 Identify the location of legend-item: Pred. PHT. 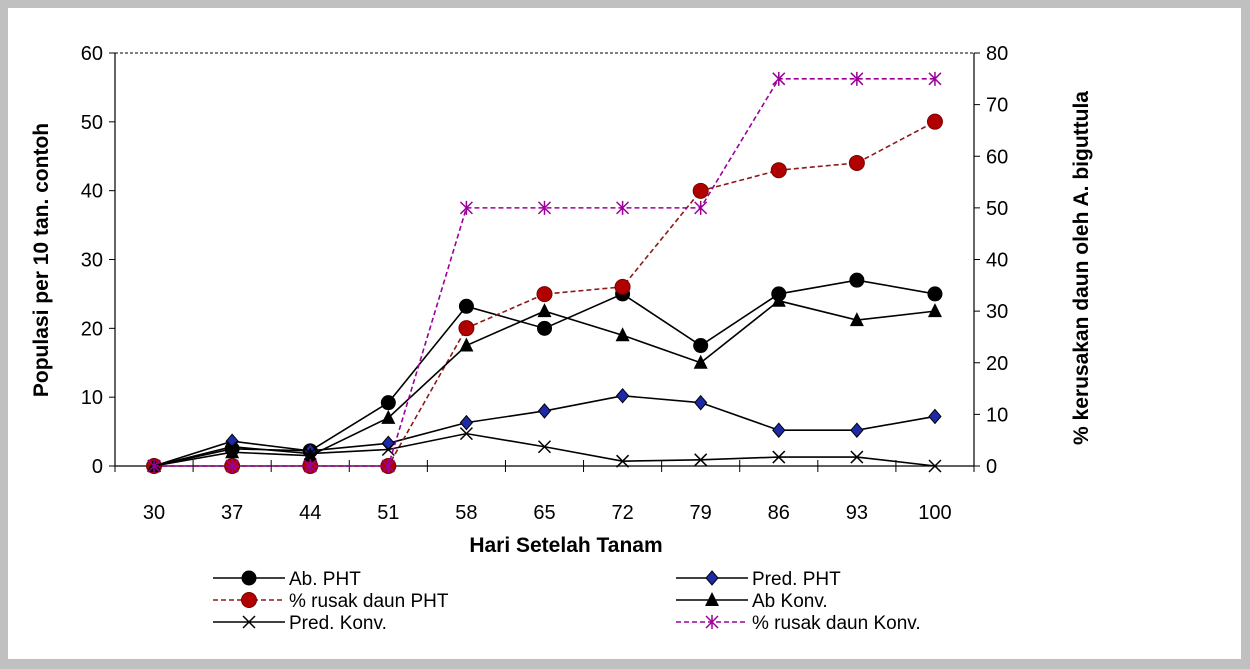
(758, 579).